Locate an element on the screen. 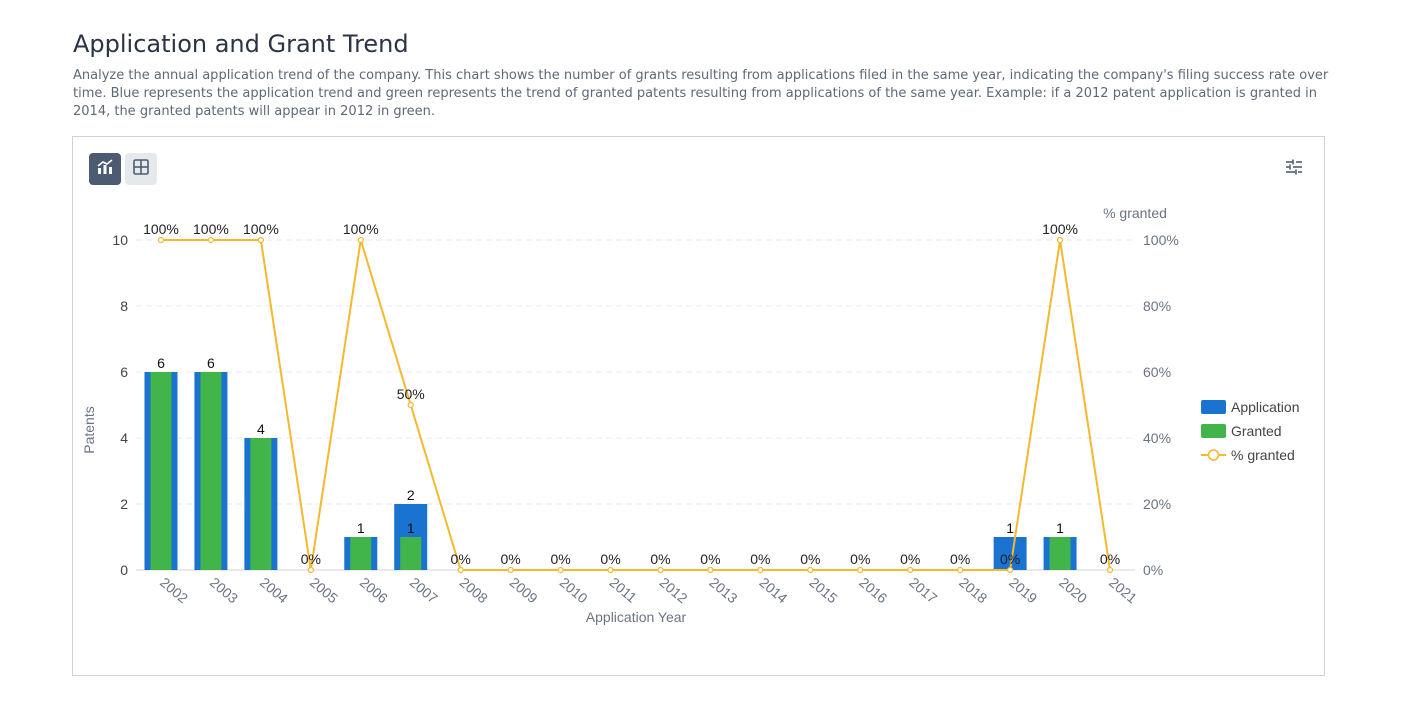 The width and height of the screenshot is (1412, 701). x-tick-label: 2018 is located at coordinates (973, 590).